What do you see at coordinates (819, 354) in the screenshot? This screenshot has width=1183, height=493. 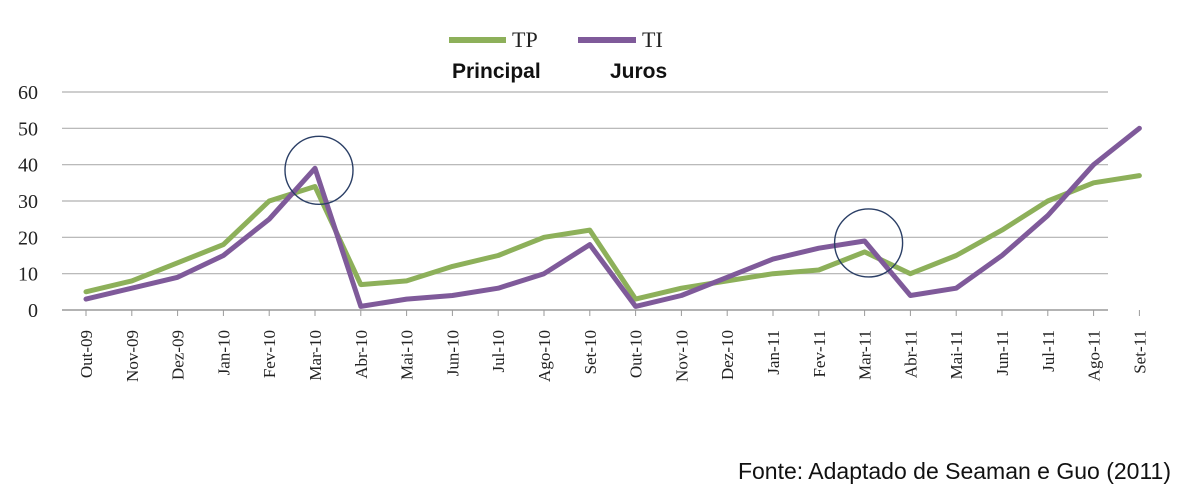 I see `x-tick-label: Fev-11` at bounding box center [819, 354].